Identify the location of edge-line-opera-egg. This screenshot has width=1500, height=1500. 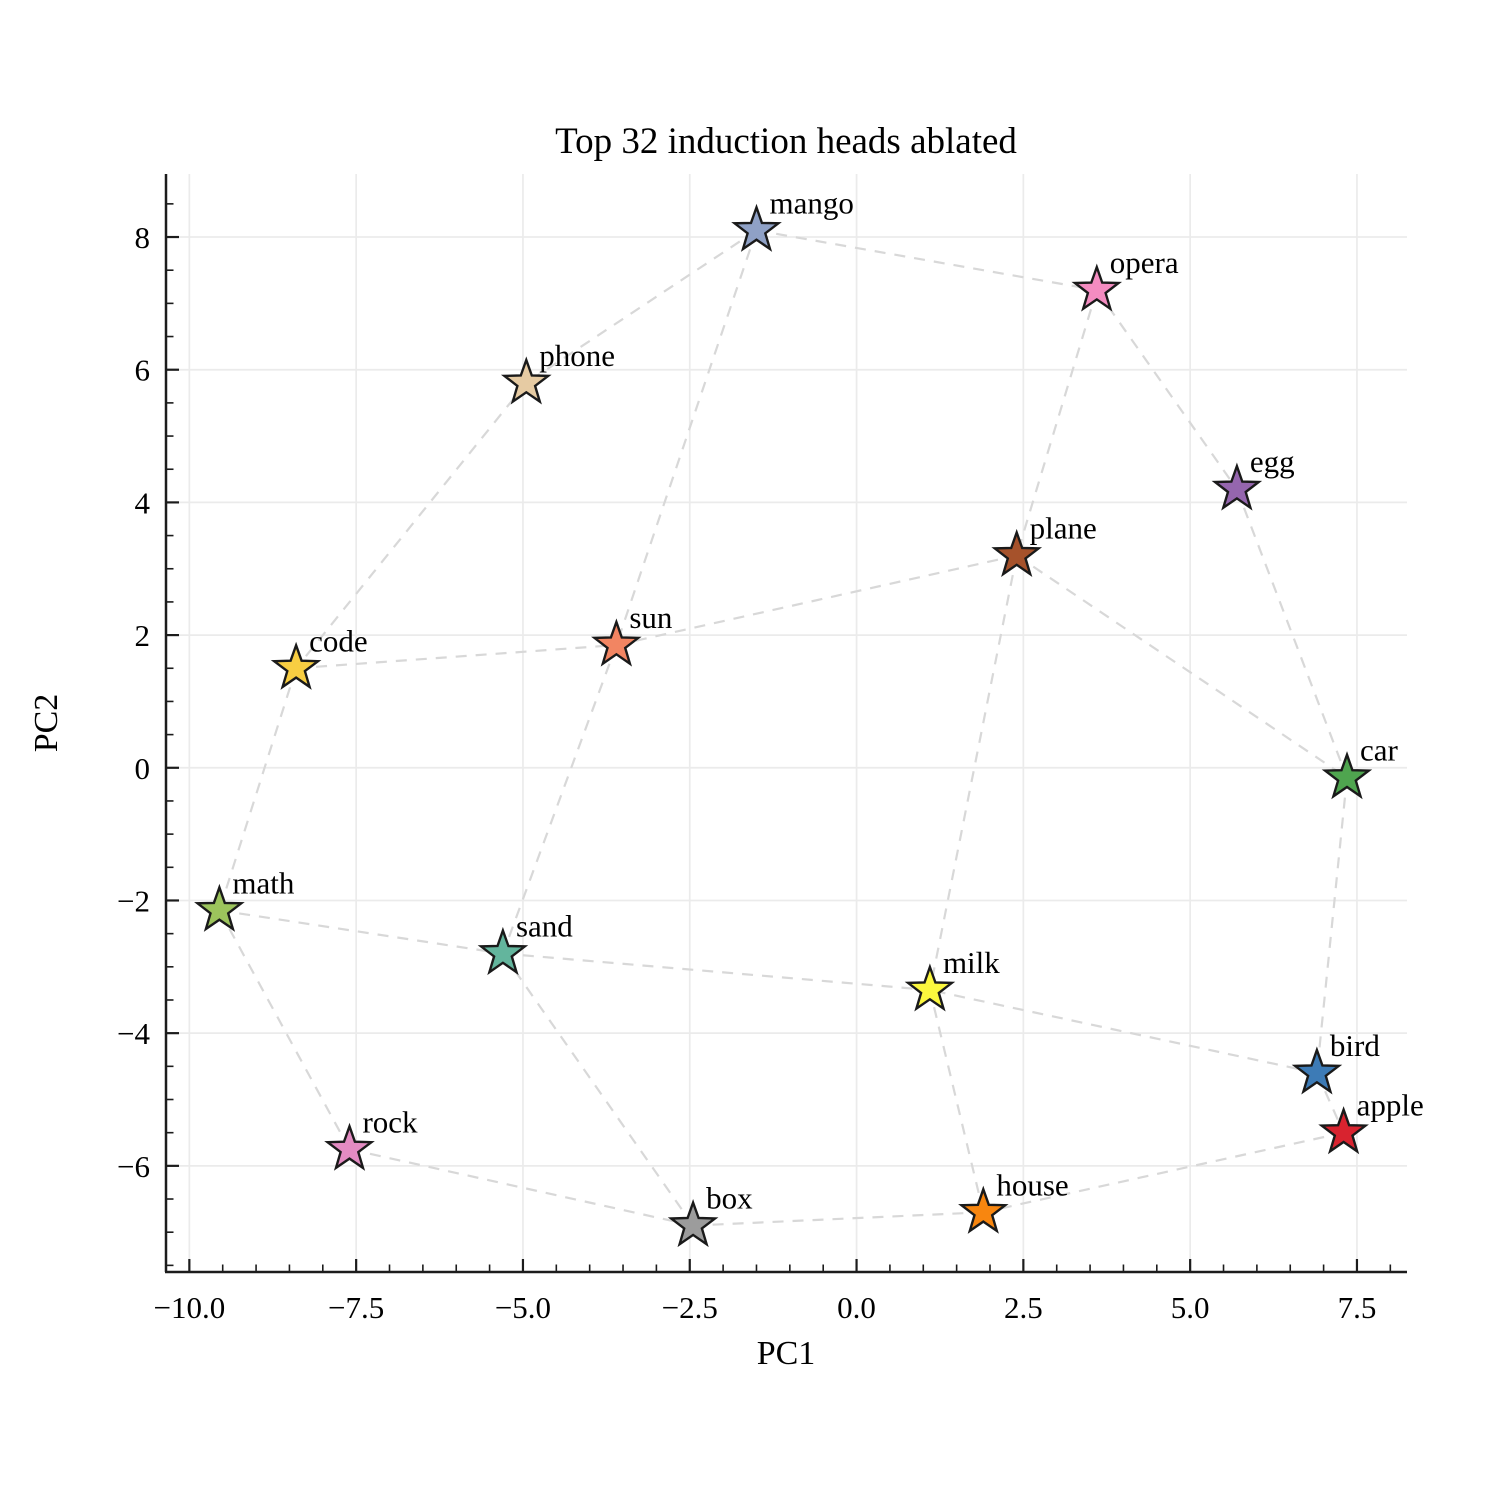
(1166, 389).